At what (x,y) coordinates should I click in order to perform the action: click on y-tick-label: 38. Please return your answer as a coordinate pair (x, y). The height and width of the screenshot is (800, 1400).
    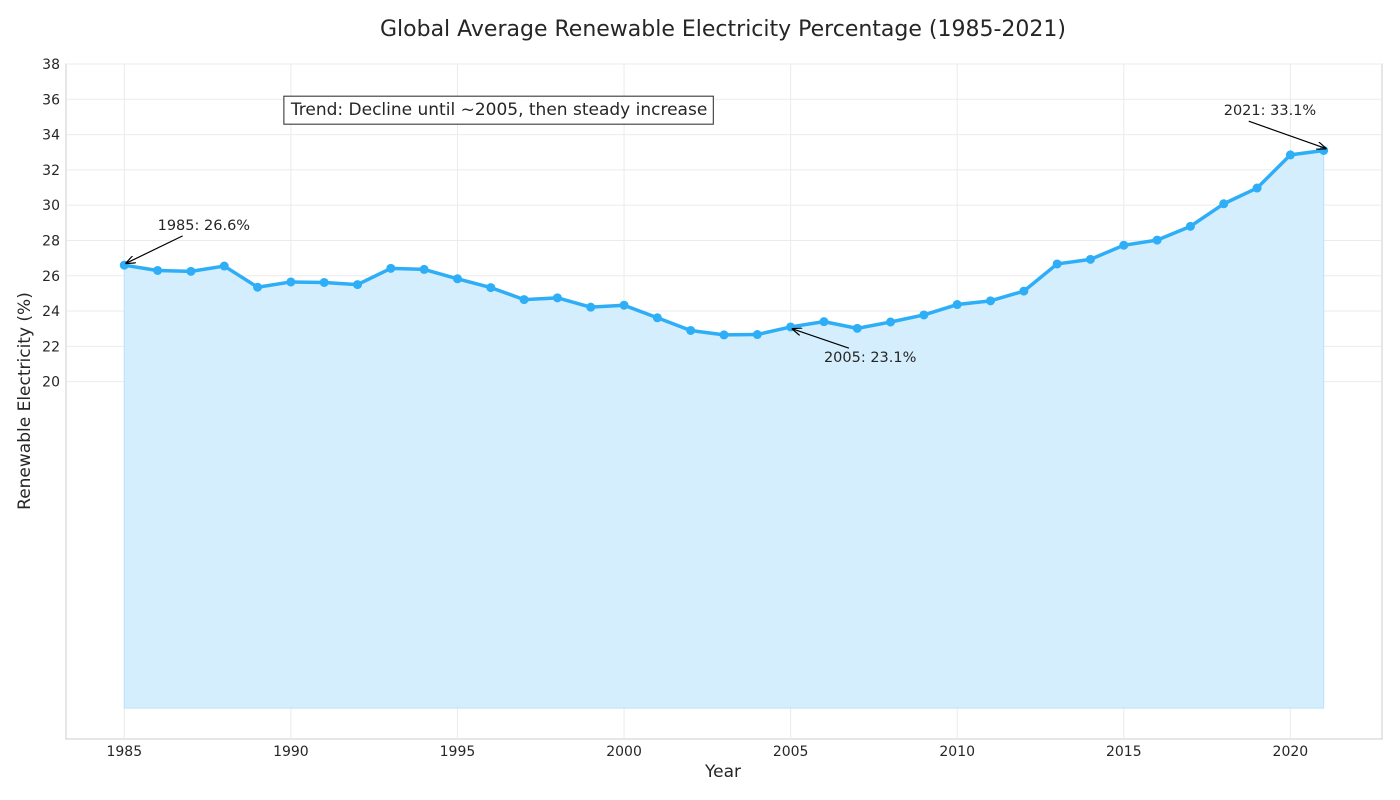
    Looking at the image, I should click on (51, 65).